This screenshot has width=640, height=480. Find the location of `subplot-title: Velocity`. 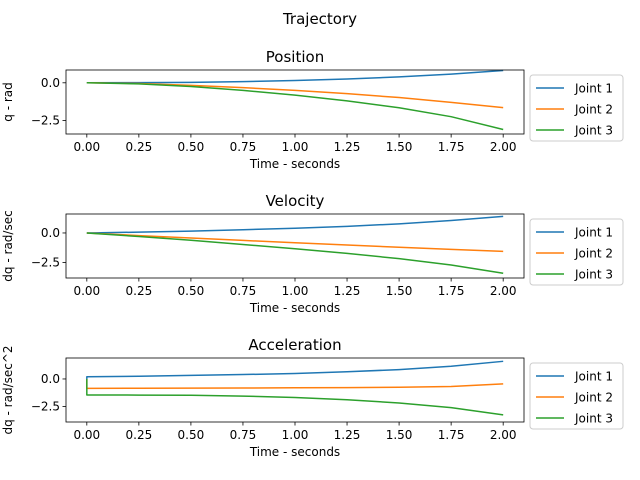

subplot-title: Velocity is located at coordinates (295, 201).